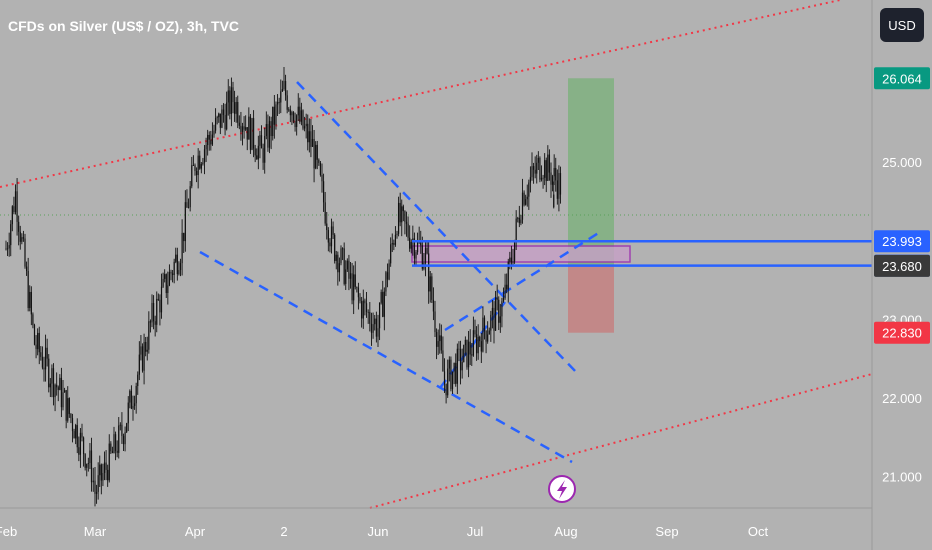 This screenshot has width=932, height=550. I want to click on event-icon, so click(562, 489).